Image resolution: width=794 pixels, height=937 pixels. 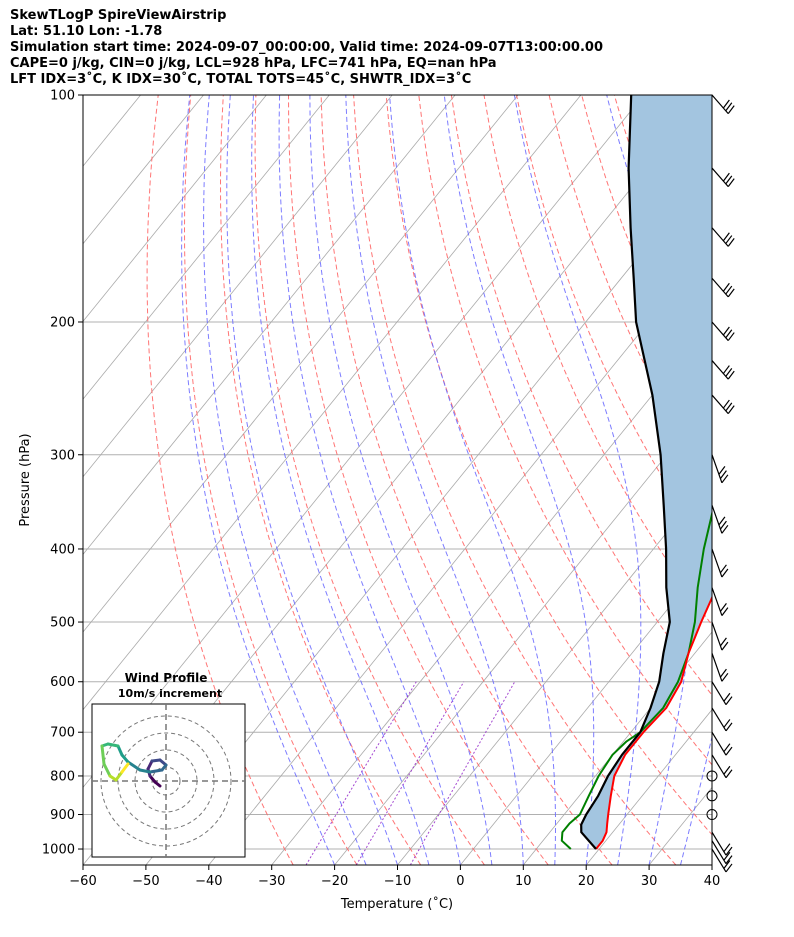 I want to click on inset-subtitle: 10m/s increment, so click(x=170, y=693).